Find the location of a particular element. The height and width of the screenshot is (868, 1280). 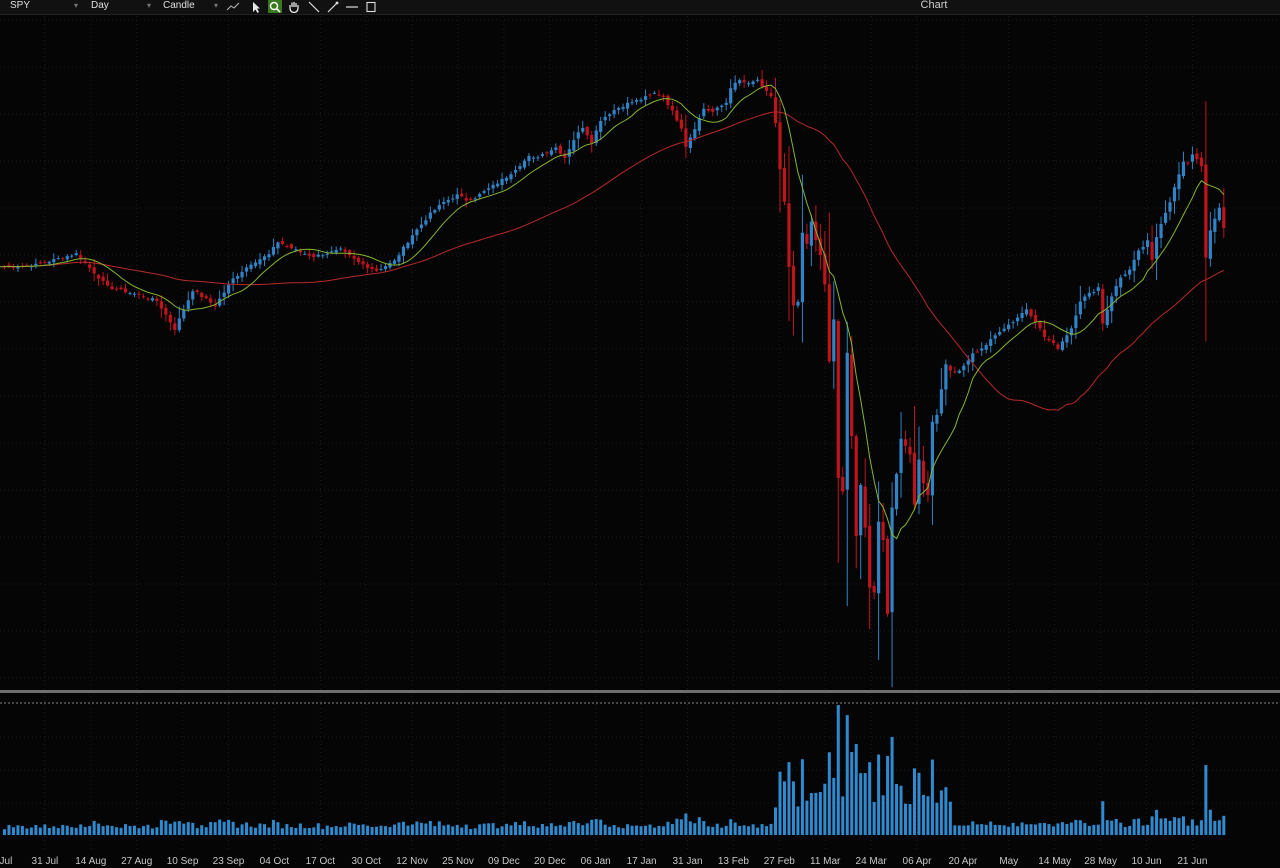

symbol-dropdown: SPY ▾ is located at coordinates (42, 7).